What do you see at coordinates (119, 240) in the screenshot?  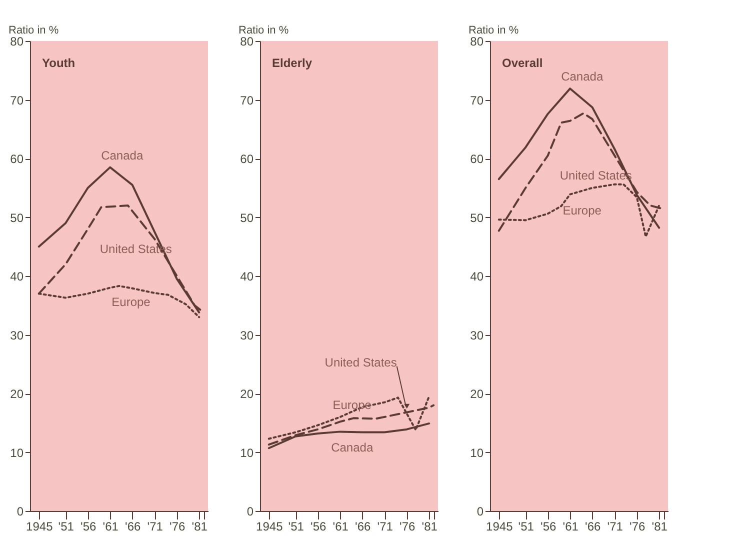 I see `line-series` at bounding box center [119, 240].